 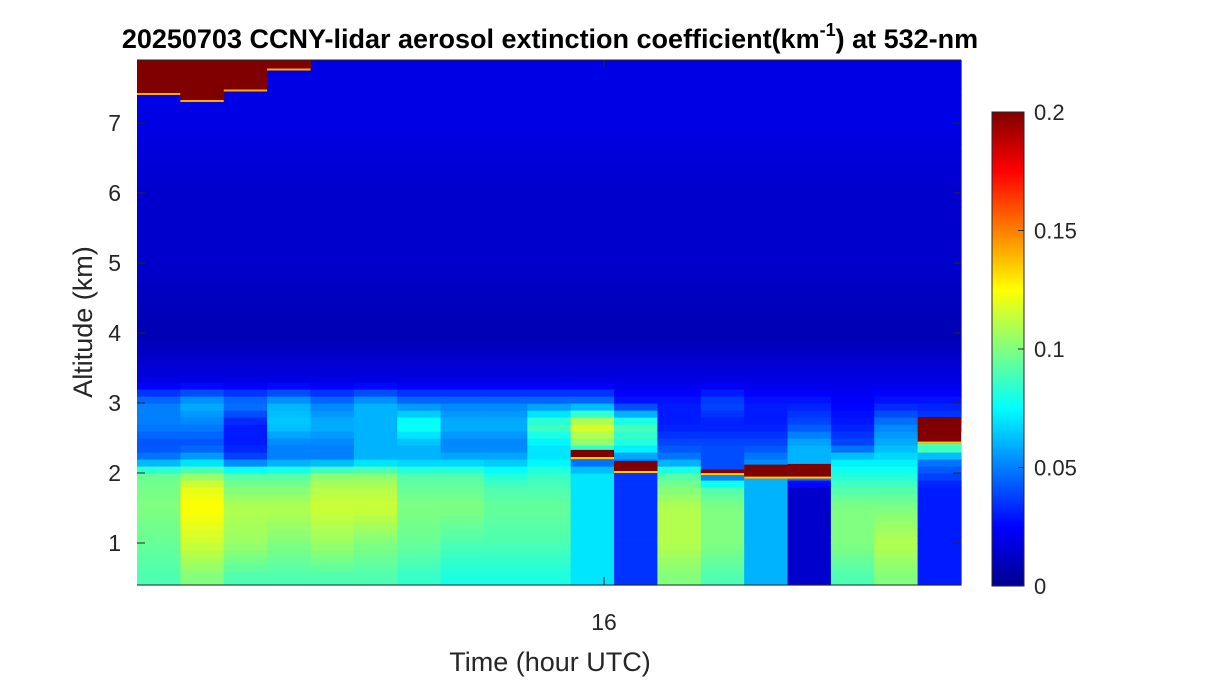 What do you see at coordinates (828, 30) in the screenshot?
I see `title-superscript: -1` at bounding box center [828, 30].